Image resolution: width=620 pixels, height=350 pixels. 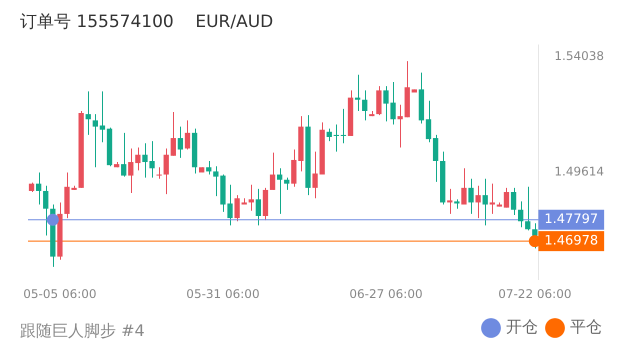 I want to click on y-tick-label: 1.49614, so click(x=579, y=171).